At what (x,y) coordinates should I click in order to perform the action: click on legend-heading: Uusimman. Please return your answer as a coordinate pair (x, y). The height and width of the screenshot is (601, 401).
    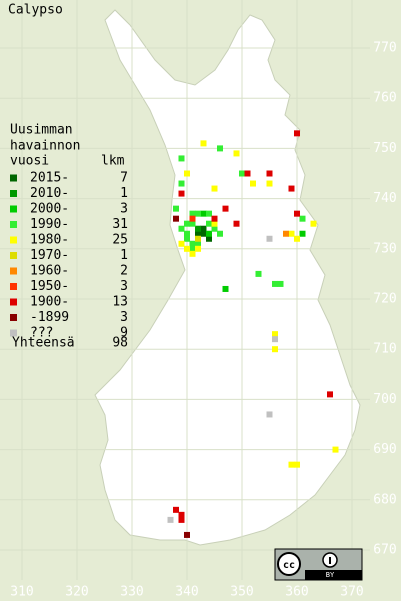
    Looking at the image, I should click on (41, 130).